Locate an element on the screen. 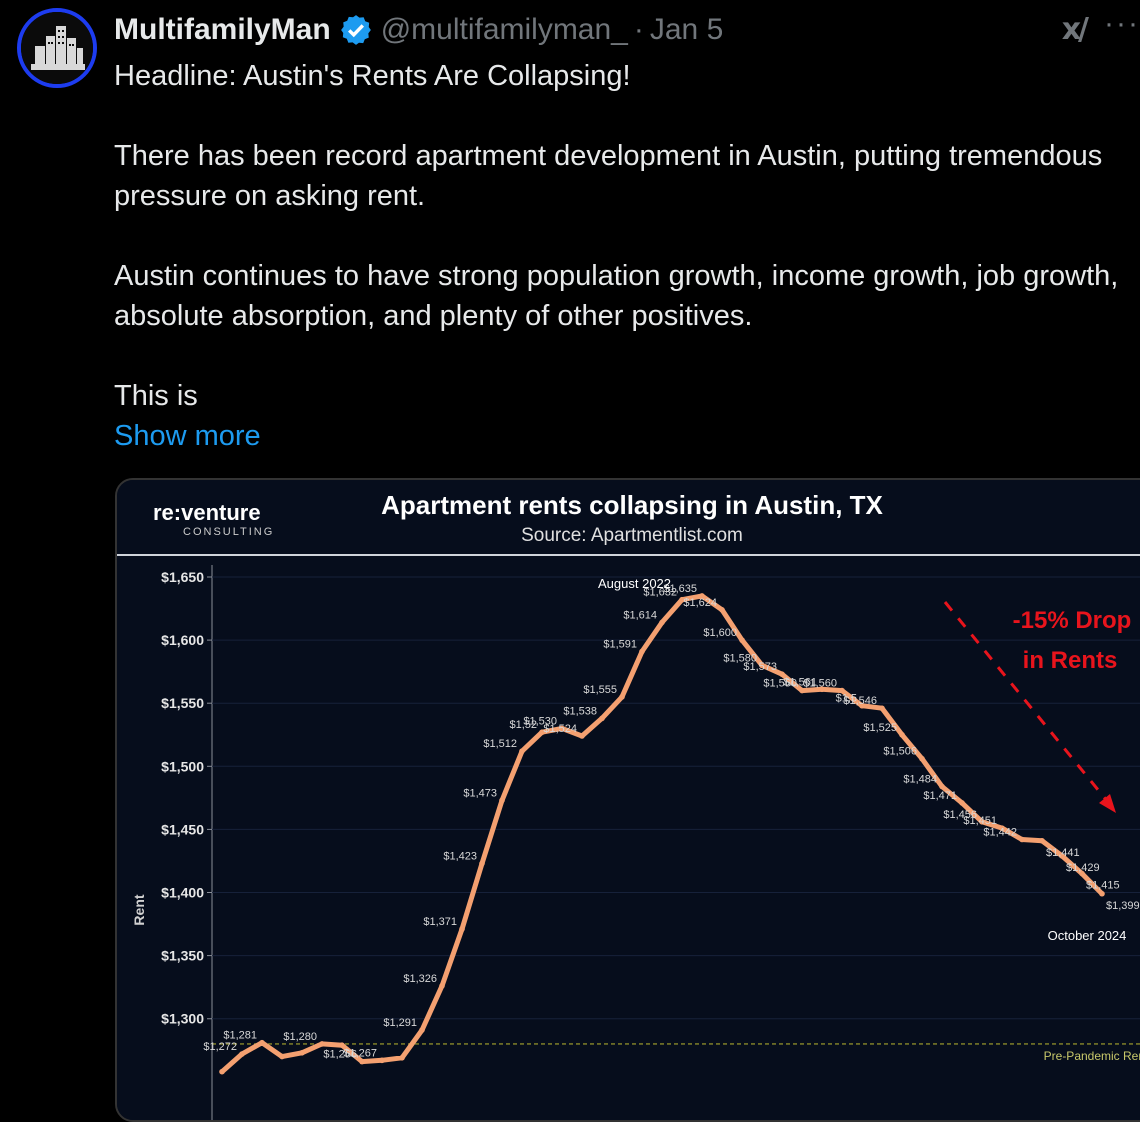 The width and height of the screenshot is (1140, 1122). author-name: MultifamilyMan is located at coordinates (222, 29).